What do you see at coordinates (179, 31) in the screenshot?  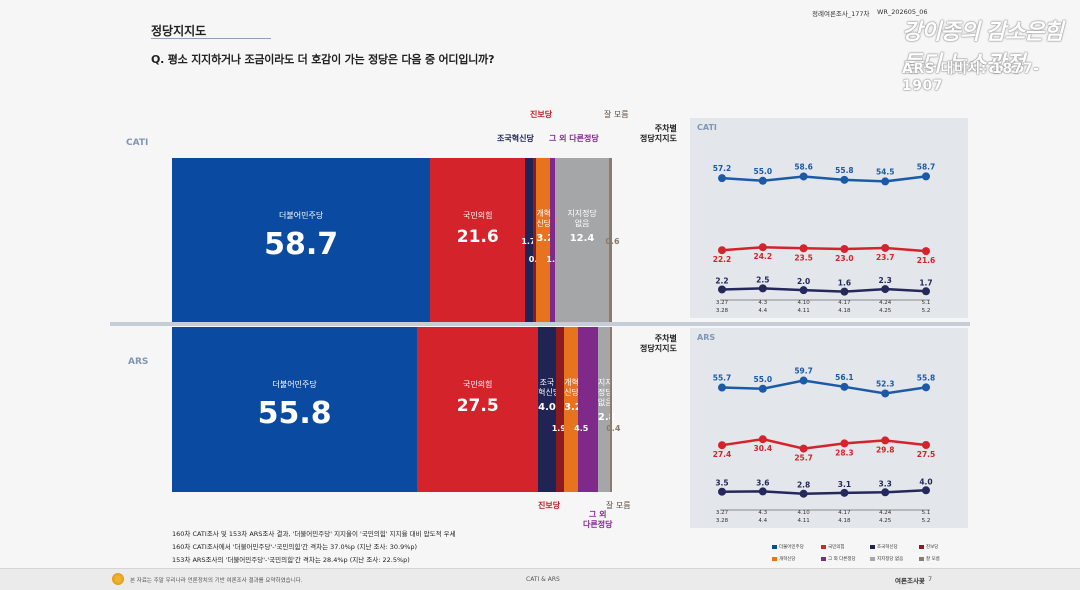 I see `page-title: 정당지지도` at bounding box center [179, 31].